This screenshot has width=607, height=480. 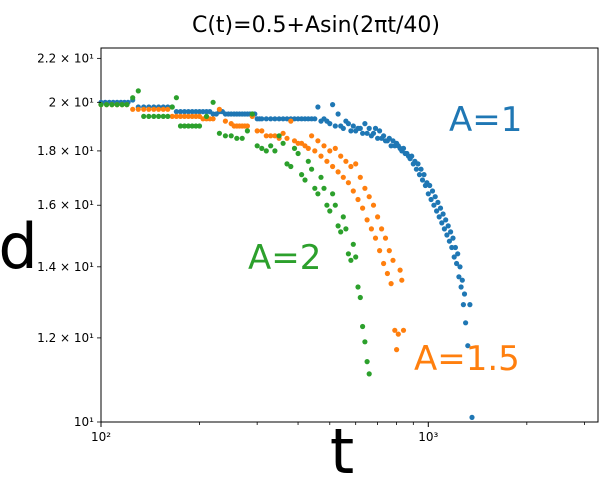 I want to click on x-axis-label: t, so click(x=342, y=447).